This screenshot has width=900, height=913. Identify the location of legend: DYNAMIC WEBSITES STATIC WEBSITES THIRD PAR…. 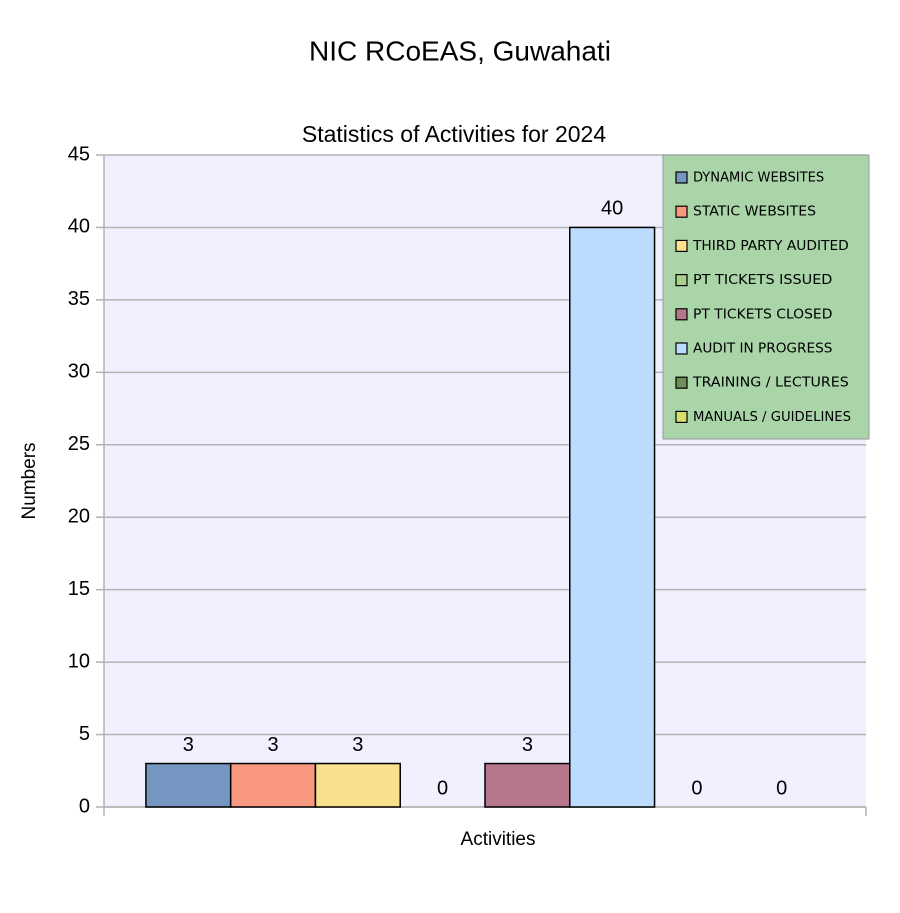
(766, 297).